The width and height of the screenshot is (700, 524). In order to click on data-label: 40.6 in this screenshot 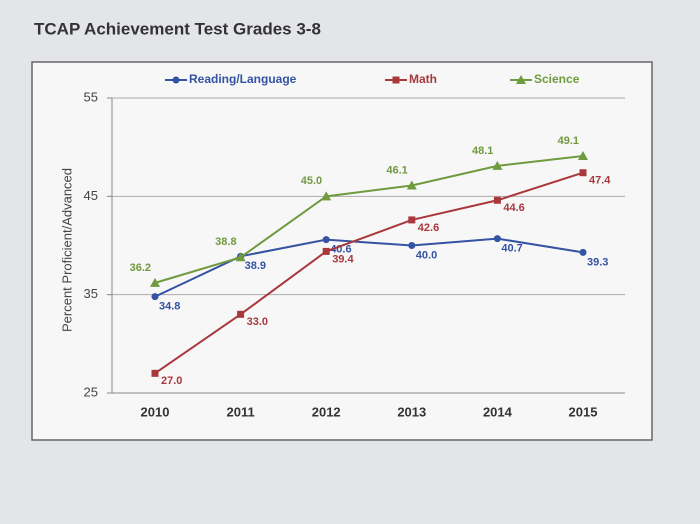, I will do `click(340, 250)`.